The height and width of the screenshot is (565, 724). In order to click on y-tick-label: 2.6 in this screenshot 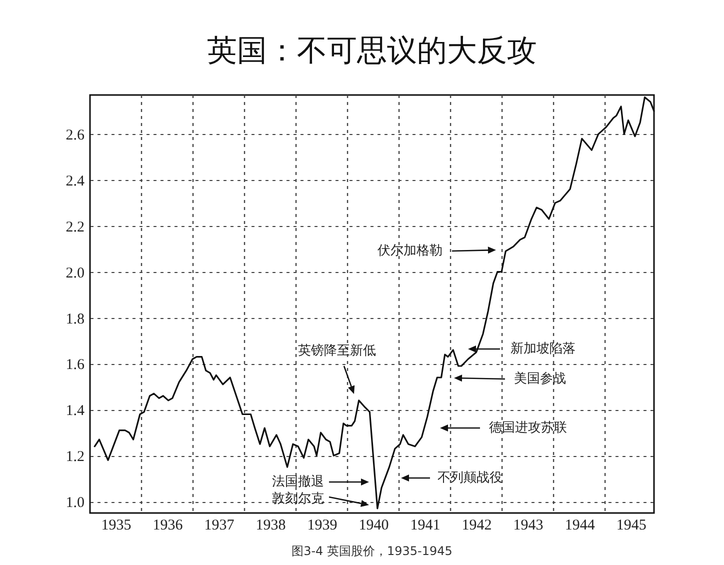, I will do `click(75, 136)`.